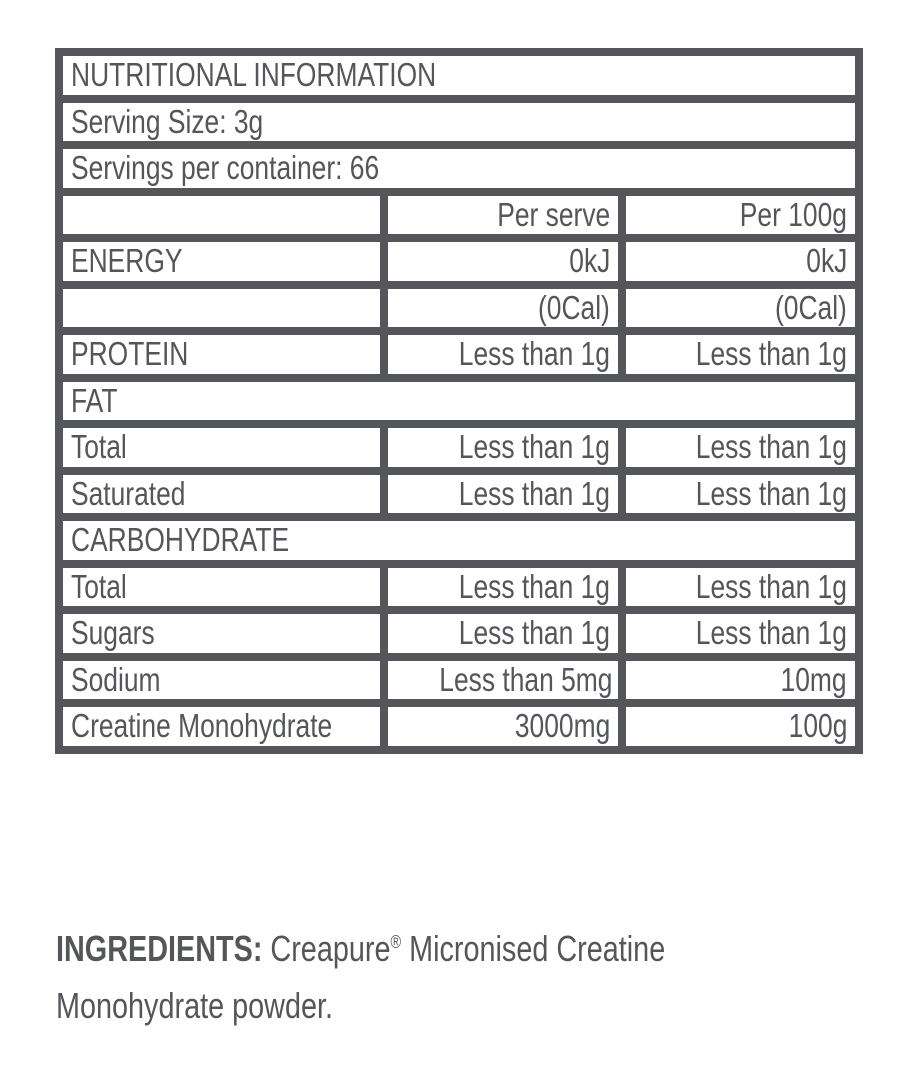 This screenshot has height=1088, width=910. I want to click on table-row-energy: ENERGY 0kJ 0kJ, so click(459, 261).